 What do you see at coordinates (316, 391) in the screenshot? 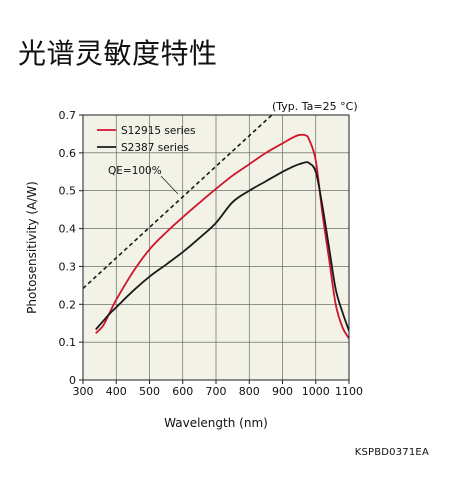
I see `x-tick-label: 1000` at bounding box center [316, 391].